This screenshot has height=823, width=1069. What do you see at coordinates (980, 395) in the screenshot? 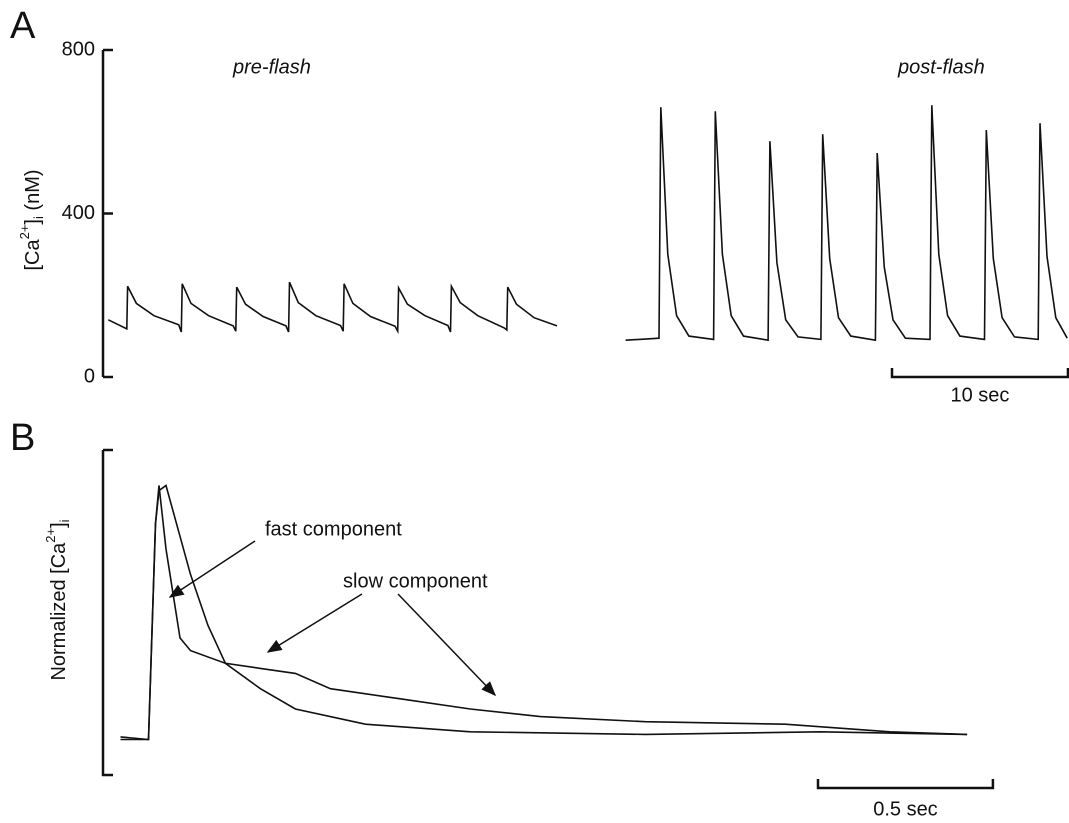
I see `scale-bar-label: 10 sec` at bounding box center [980, 395].